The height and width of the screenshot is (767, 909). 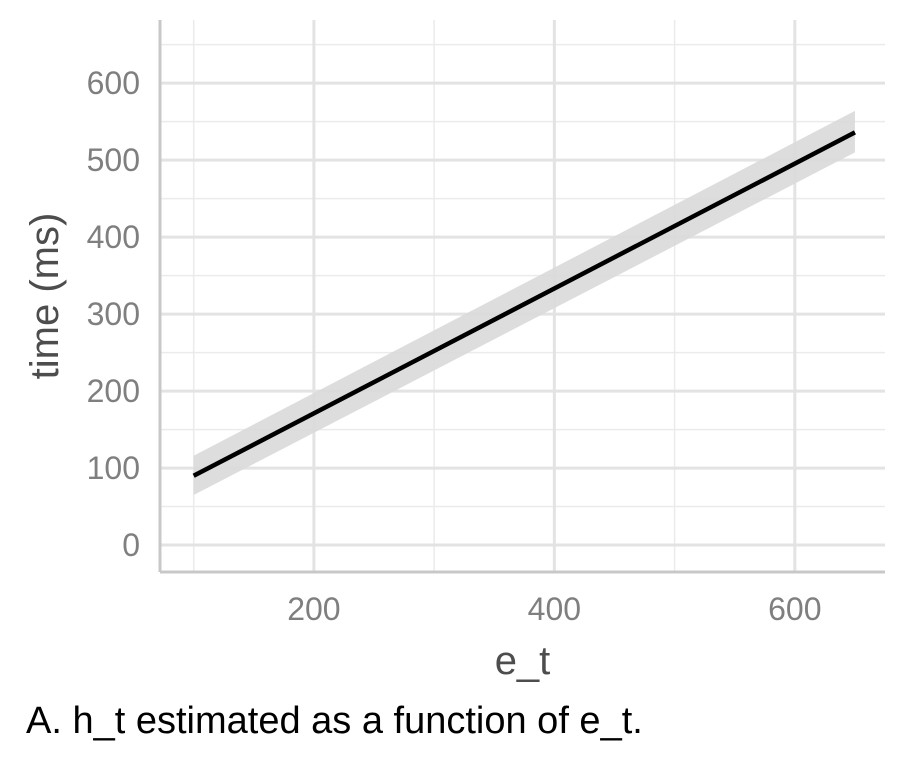 I want to click on x-tick-label: 600, so click(x=794, y=609).